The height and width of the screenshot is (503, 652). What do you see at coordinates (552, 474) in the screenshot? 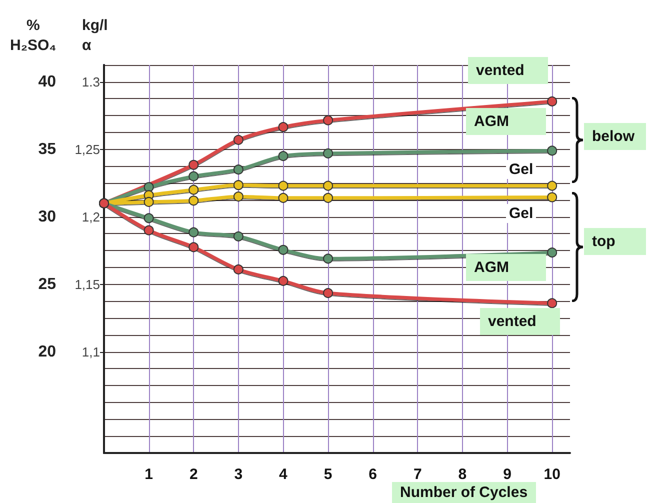
I see `x-tick-label: 10` at bounding box center [552, 474].